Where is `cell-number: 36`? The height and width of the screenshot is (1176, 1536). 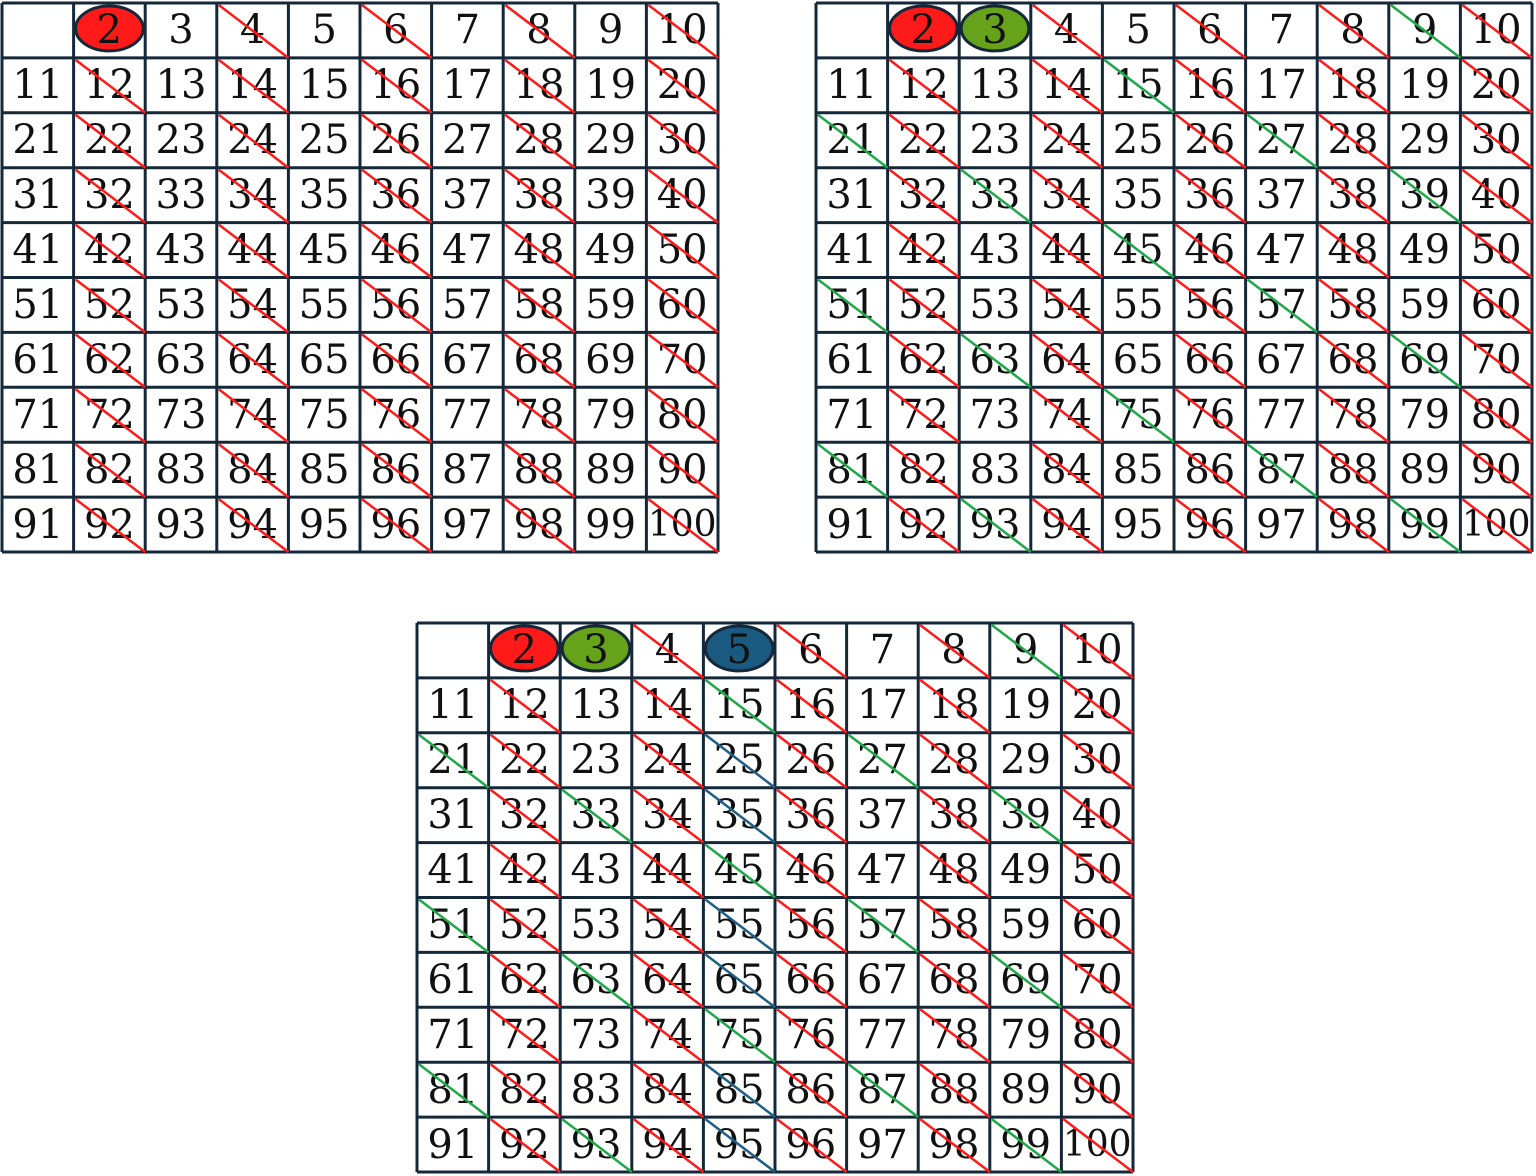 cell-number: 36 is located at coordinates (396, 195).